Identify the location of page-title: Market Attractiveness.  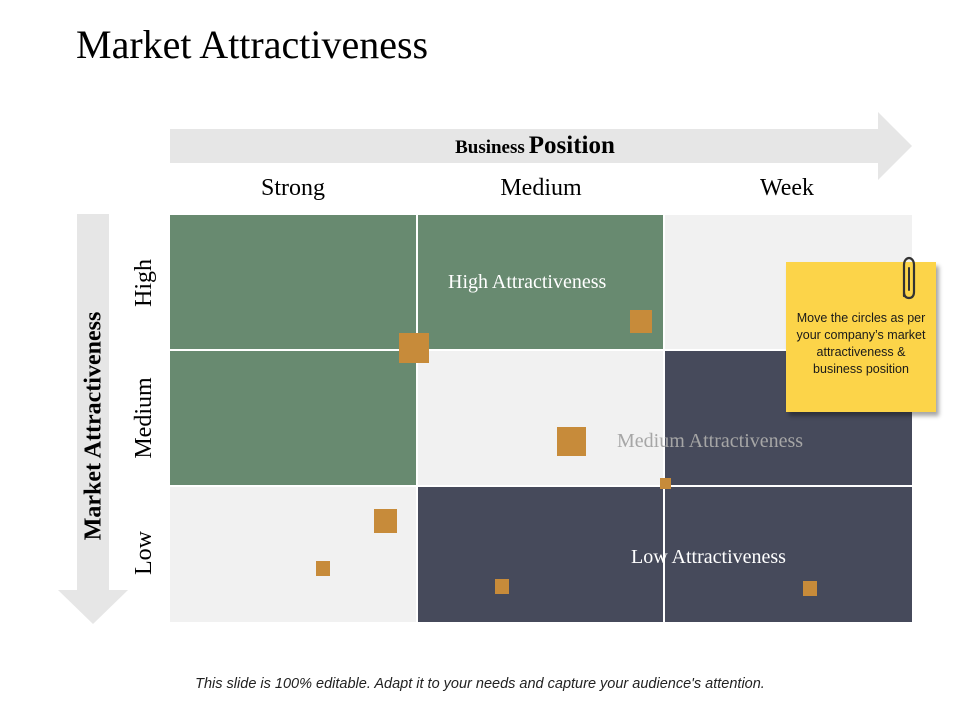
(252, 44).